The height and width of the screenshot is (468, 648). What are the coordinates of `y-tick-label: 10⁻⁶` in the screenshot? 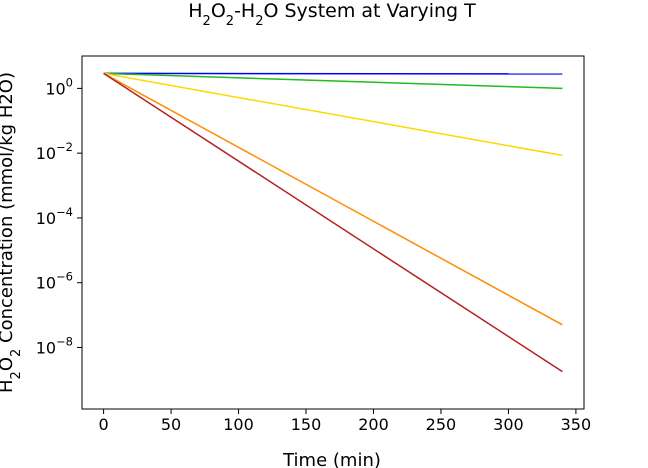 It's located at (54, 281).